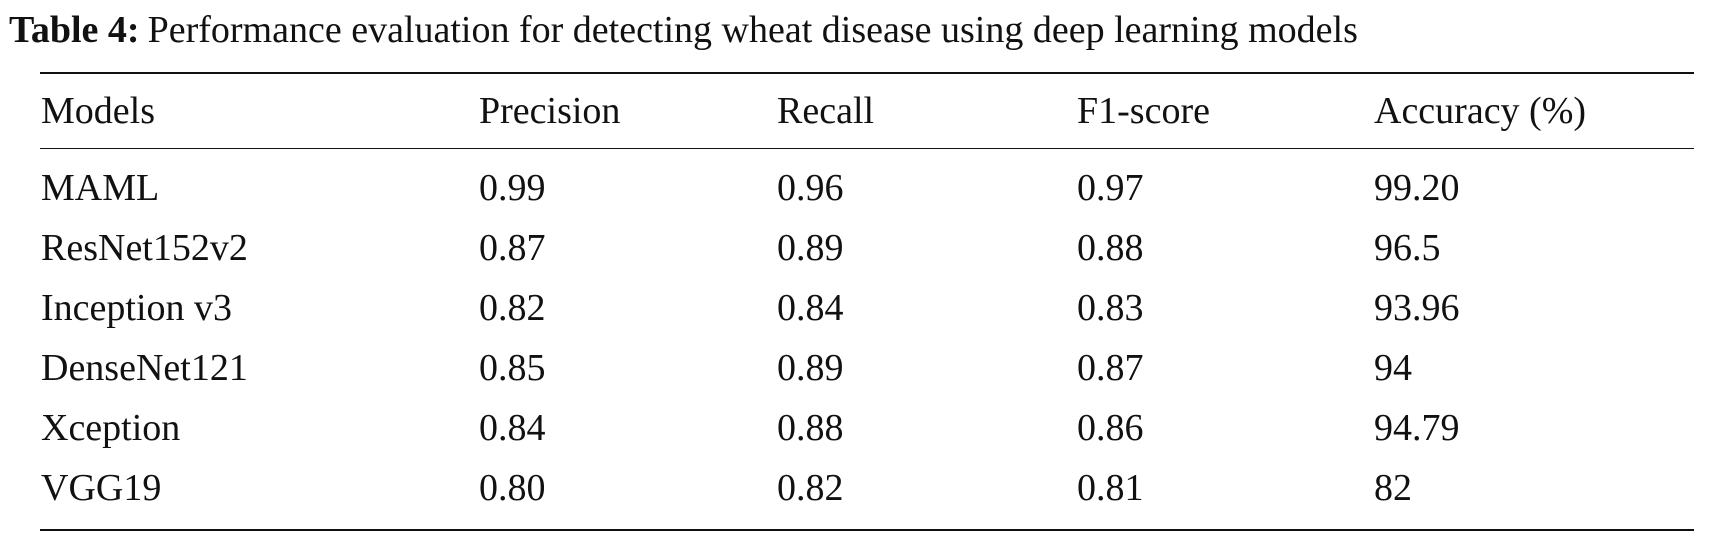 The height and width of the screenshot is (533, 1717). I want to click on cell-precision: 0.84, so click(512, 428).